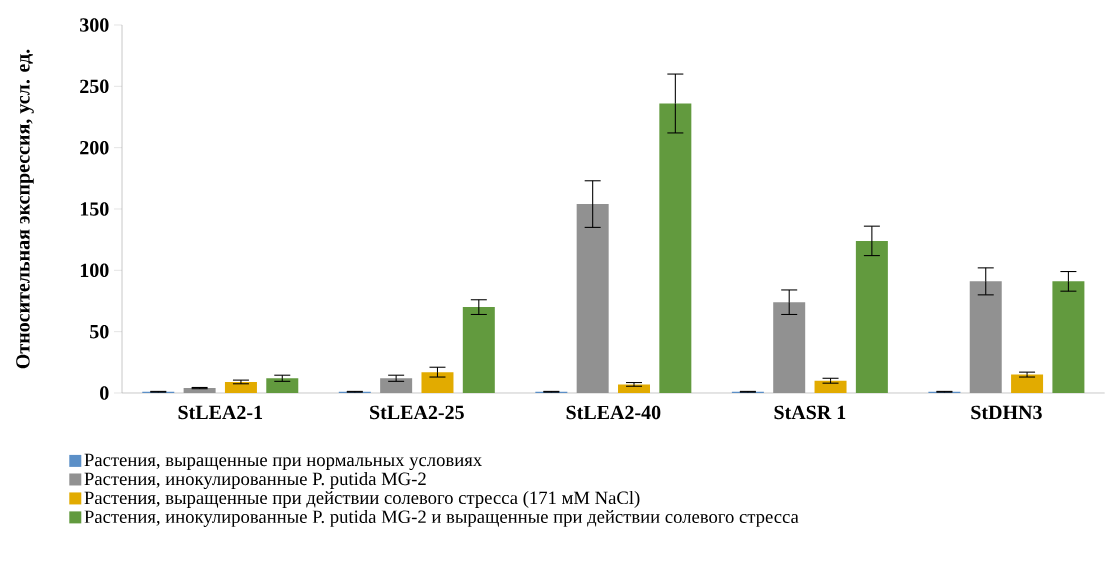 The width and height of the screenshot is (1116, 570). Describe the element at coordinates (283, 462) in the screenshot. I see `legend-label: Растения, выращенные при нормальных условиях` at that location.